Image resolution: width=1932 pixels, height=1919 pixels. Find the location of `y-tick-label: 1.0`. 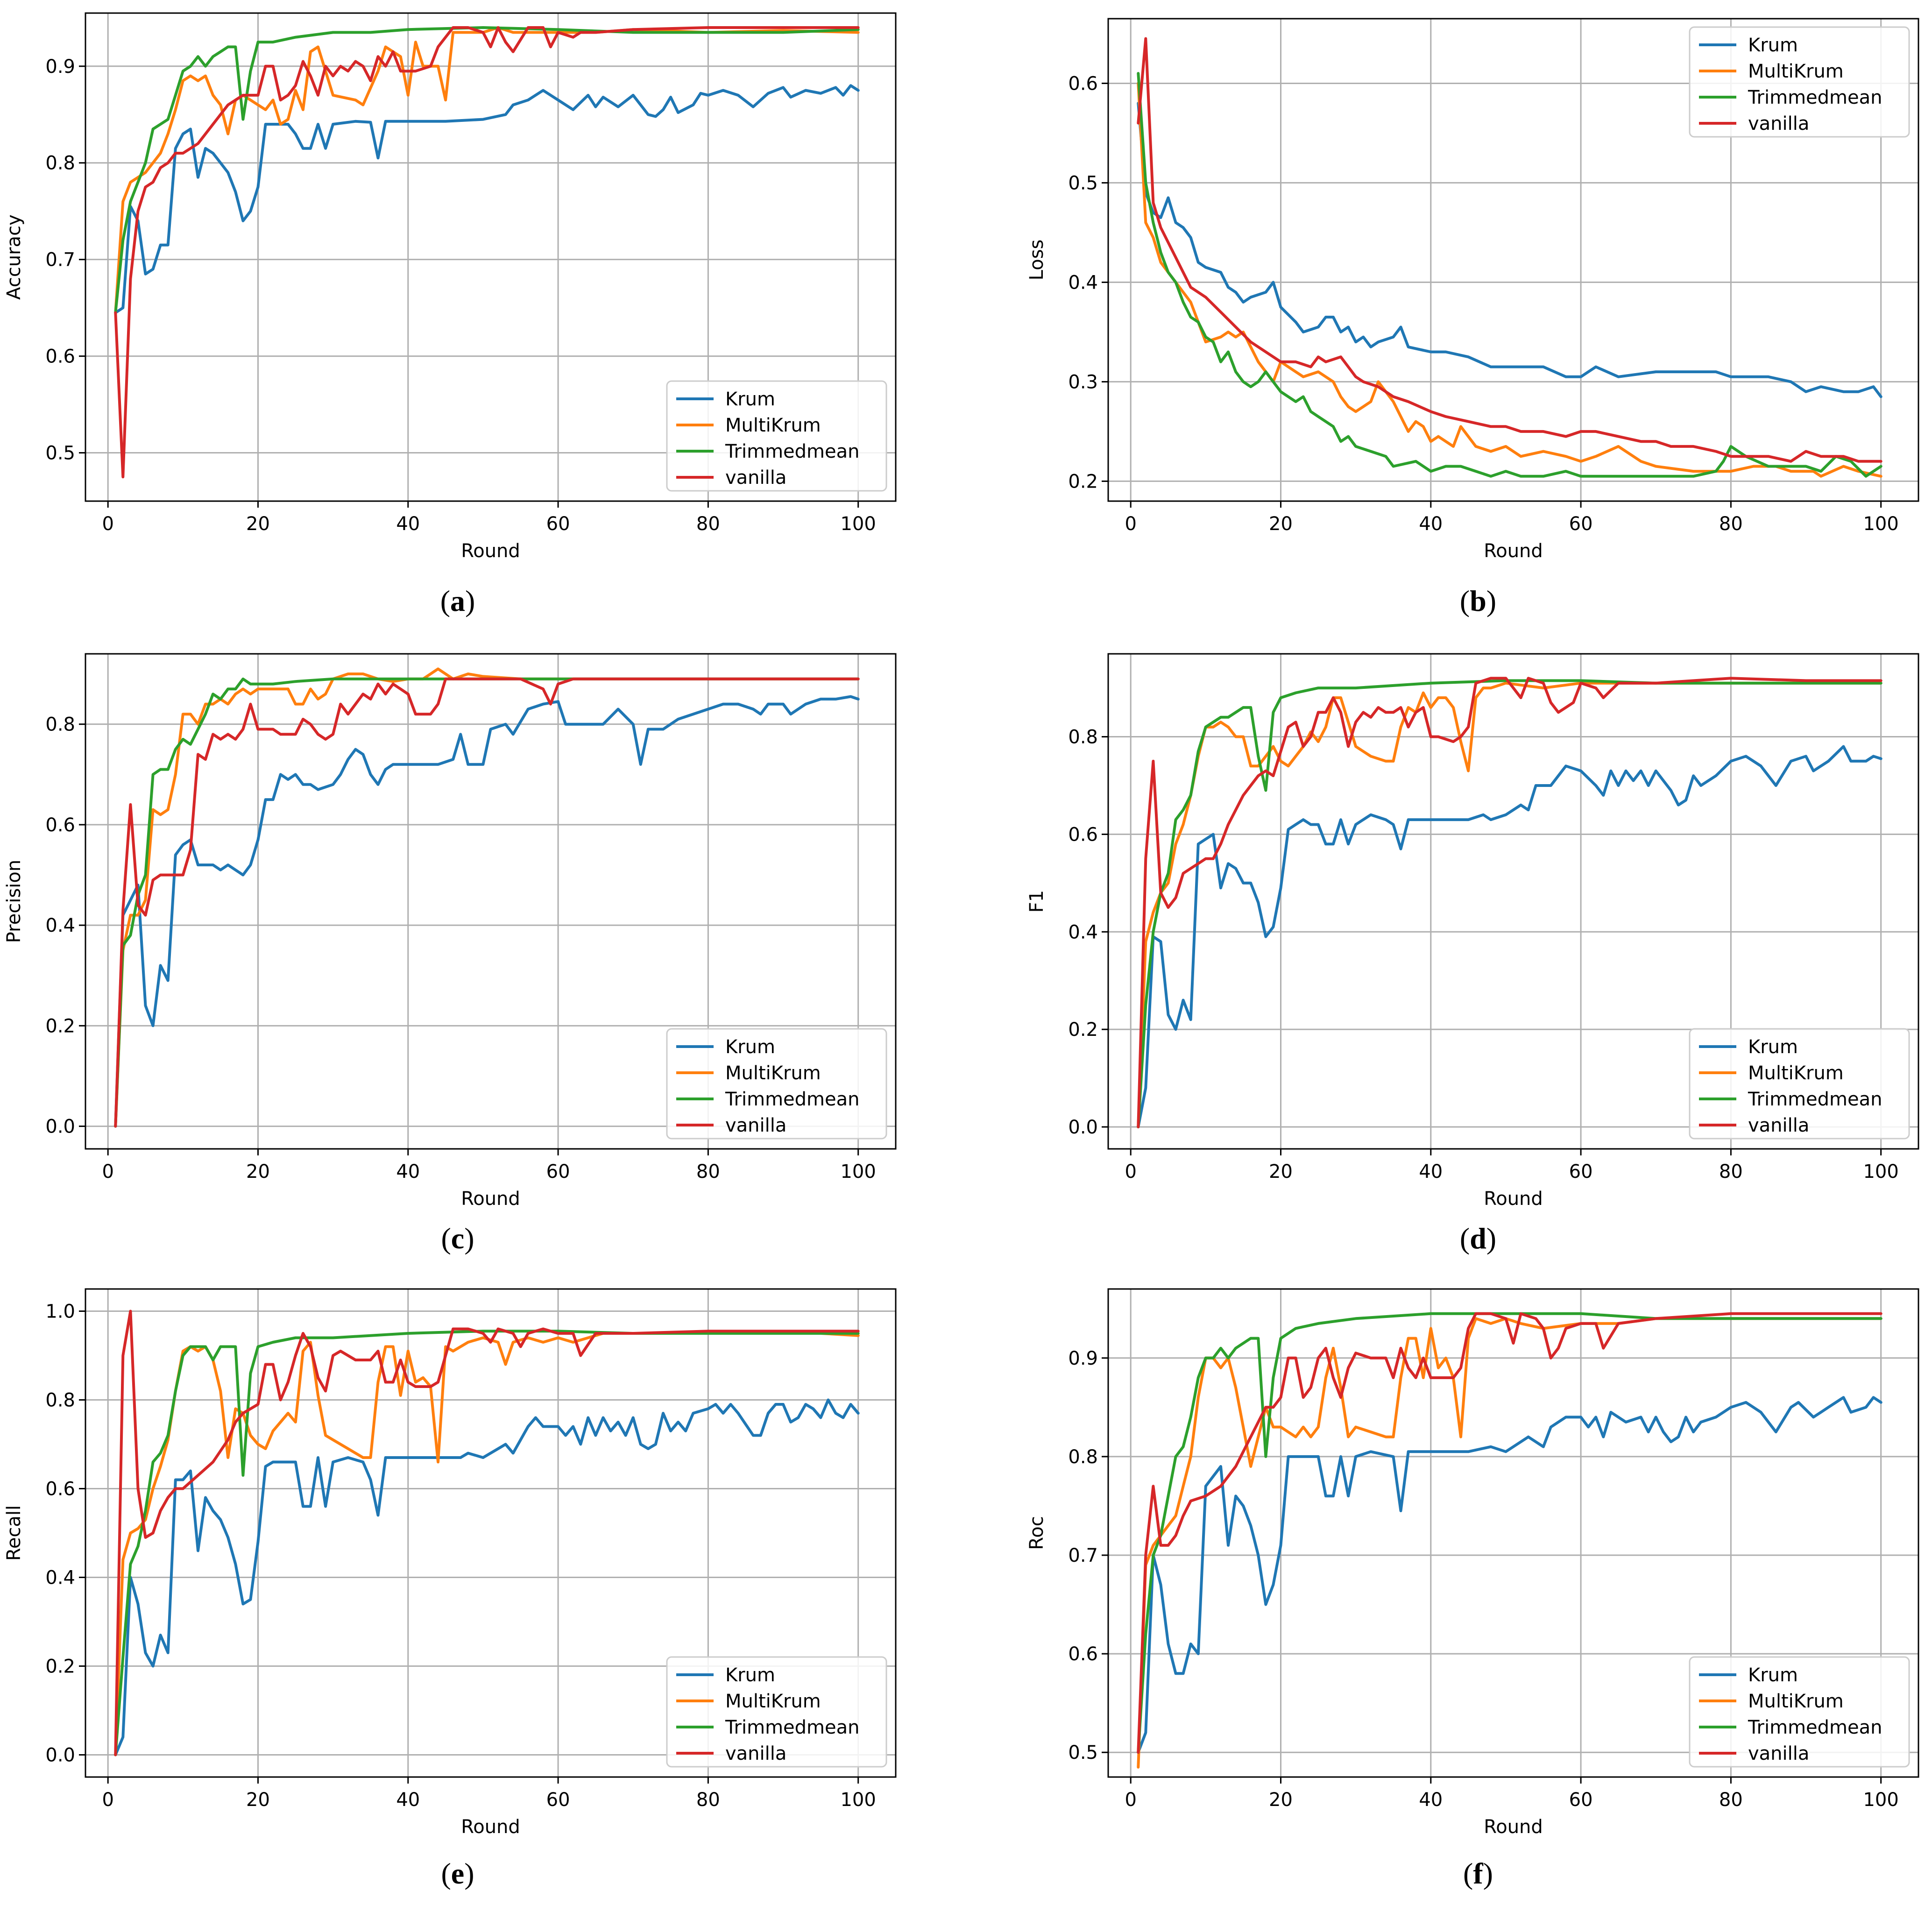

y-tick-label: 1.0 is located at coordinates (60, 1312).